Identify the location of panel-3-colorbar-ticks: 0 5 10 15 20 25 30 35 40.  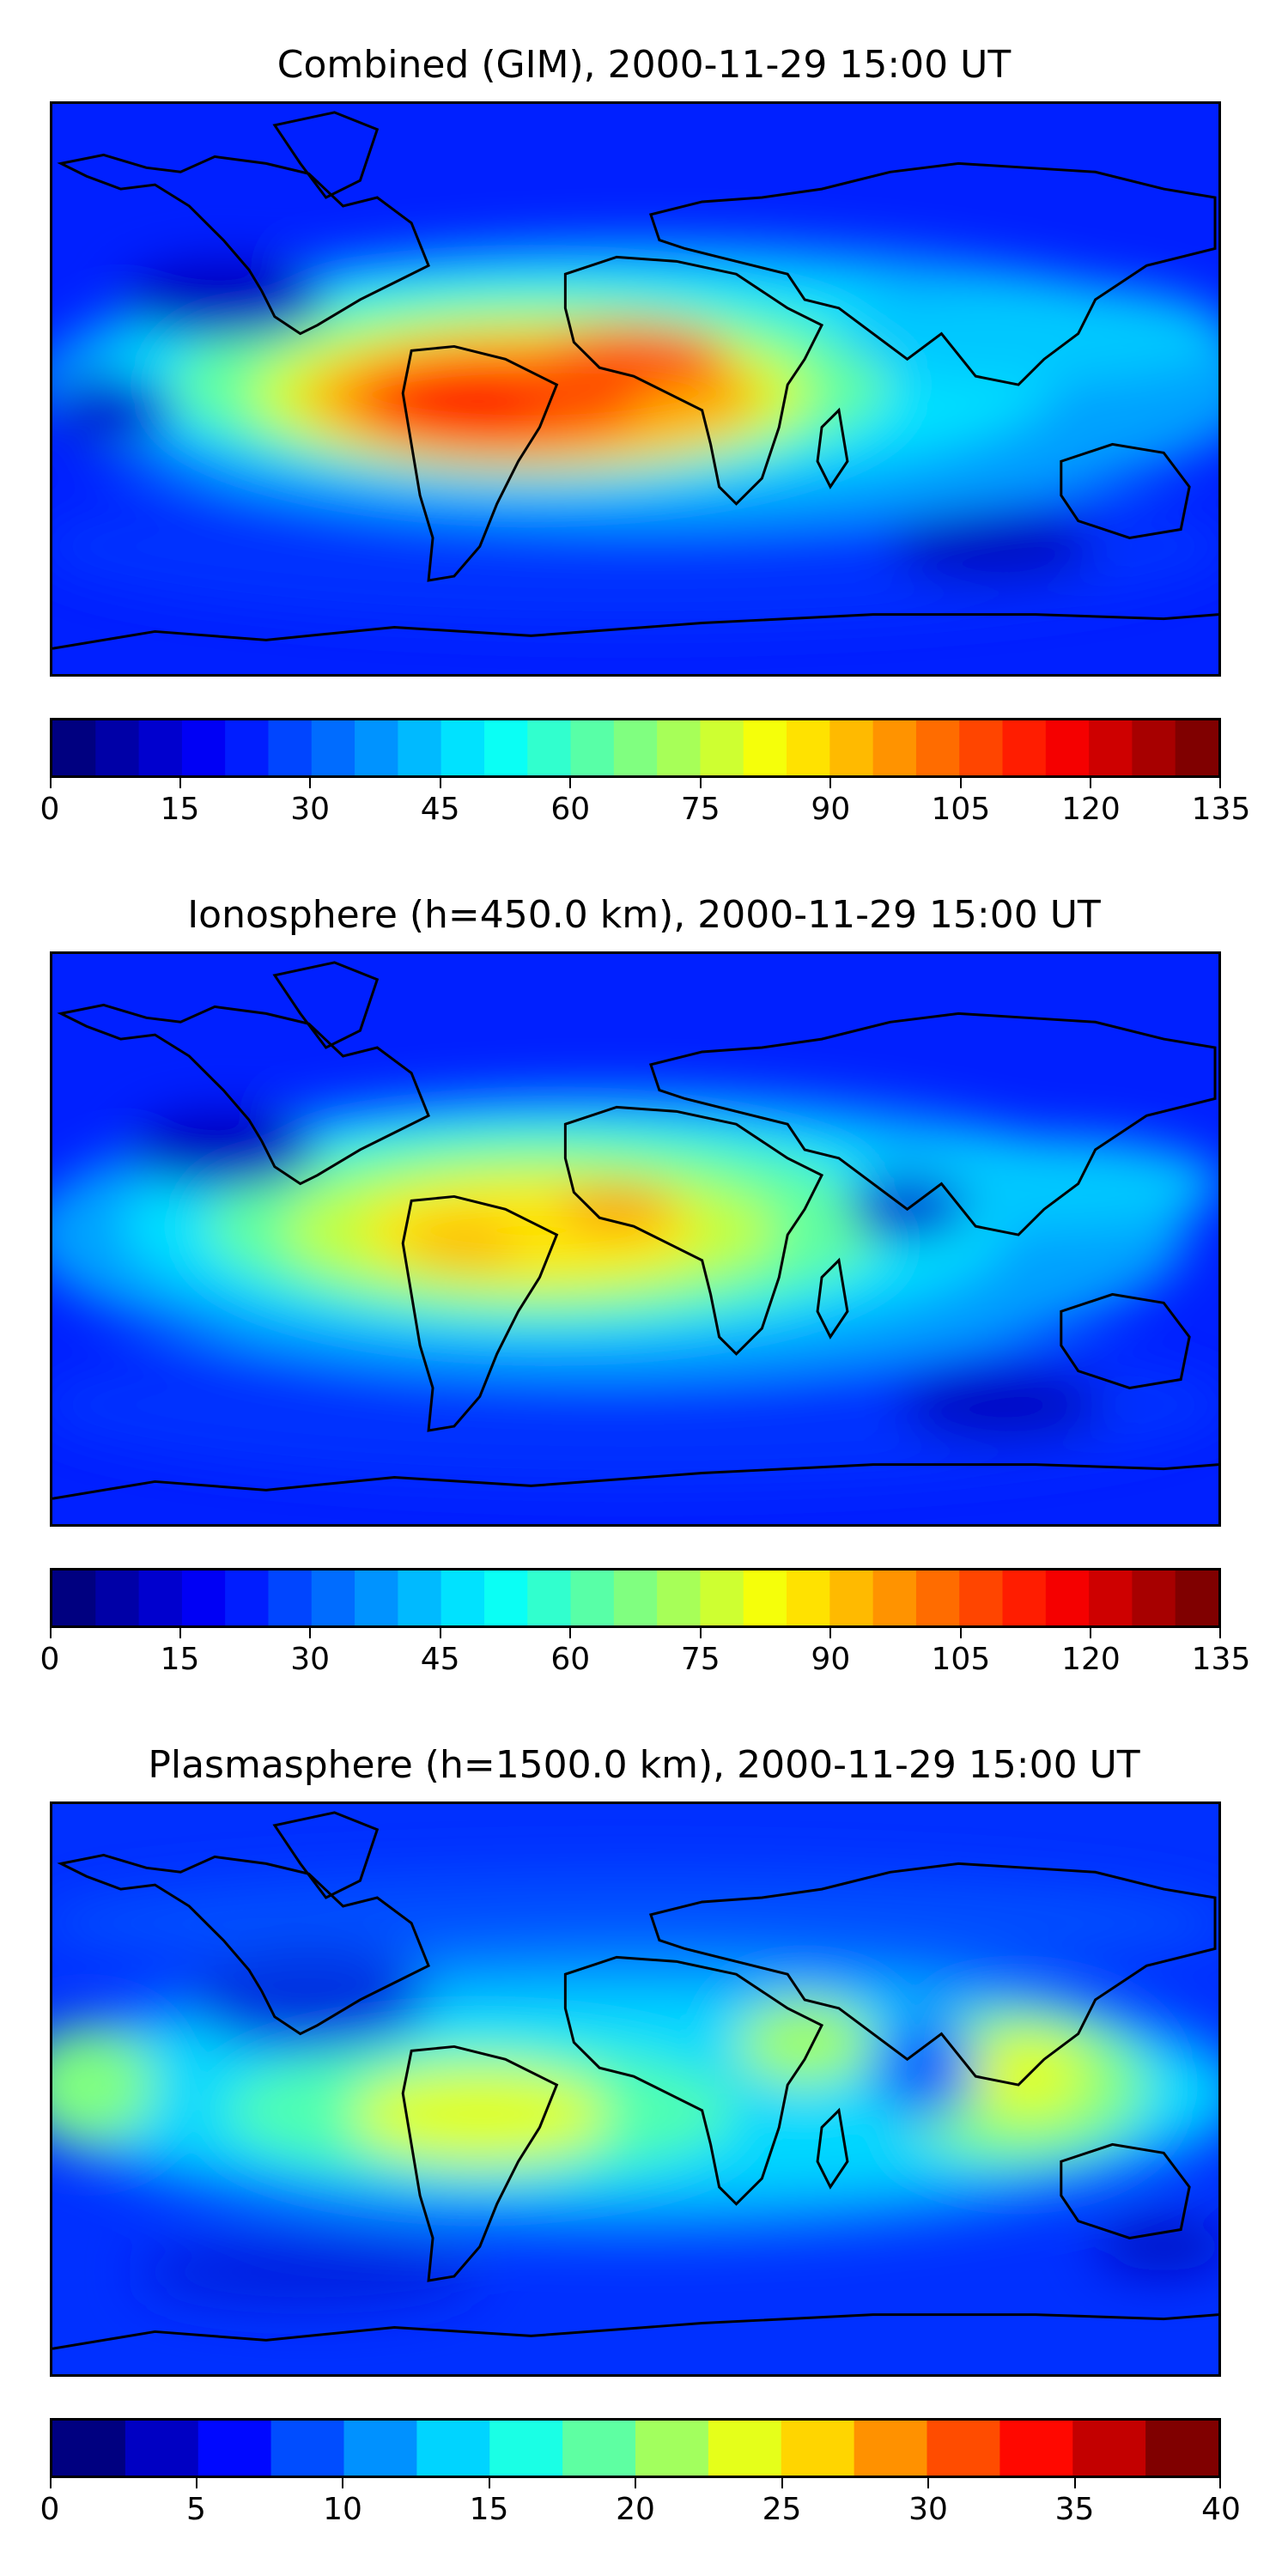
(640, 2504).